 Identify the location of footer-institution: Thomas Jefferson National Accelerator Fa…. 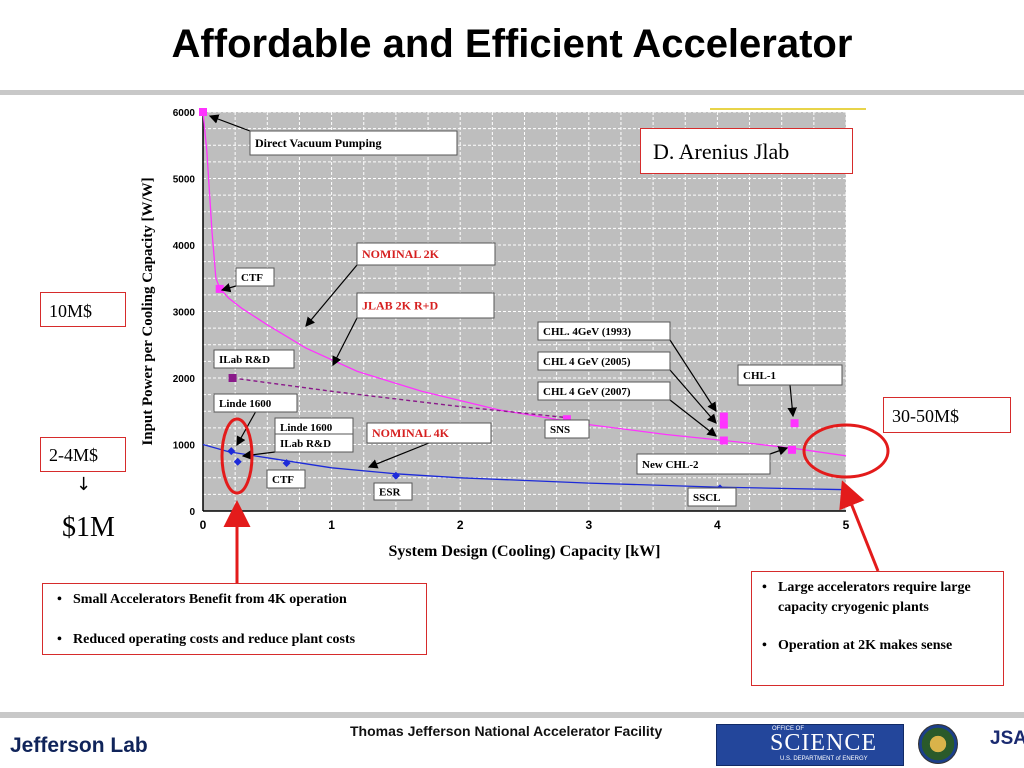
(506, 731).